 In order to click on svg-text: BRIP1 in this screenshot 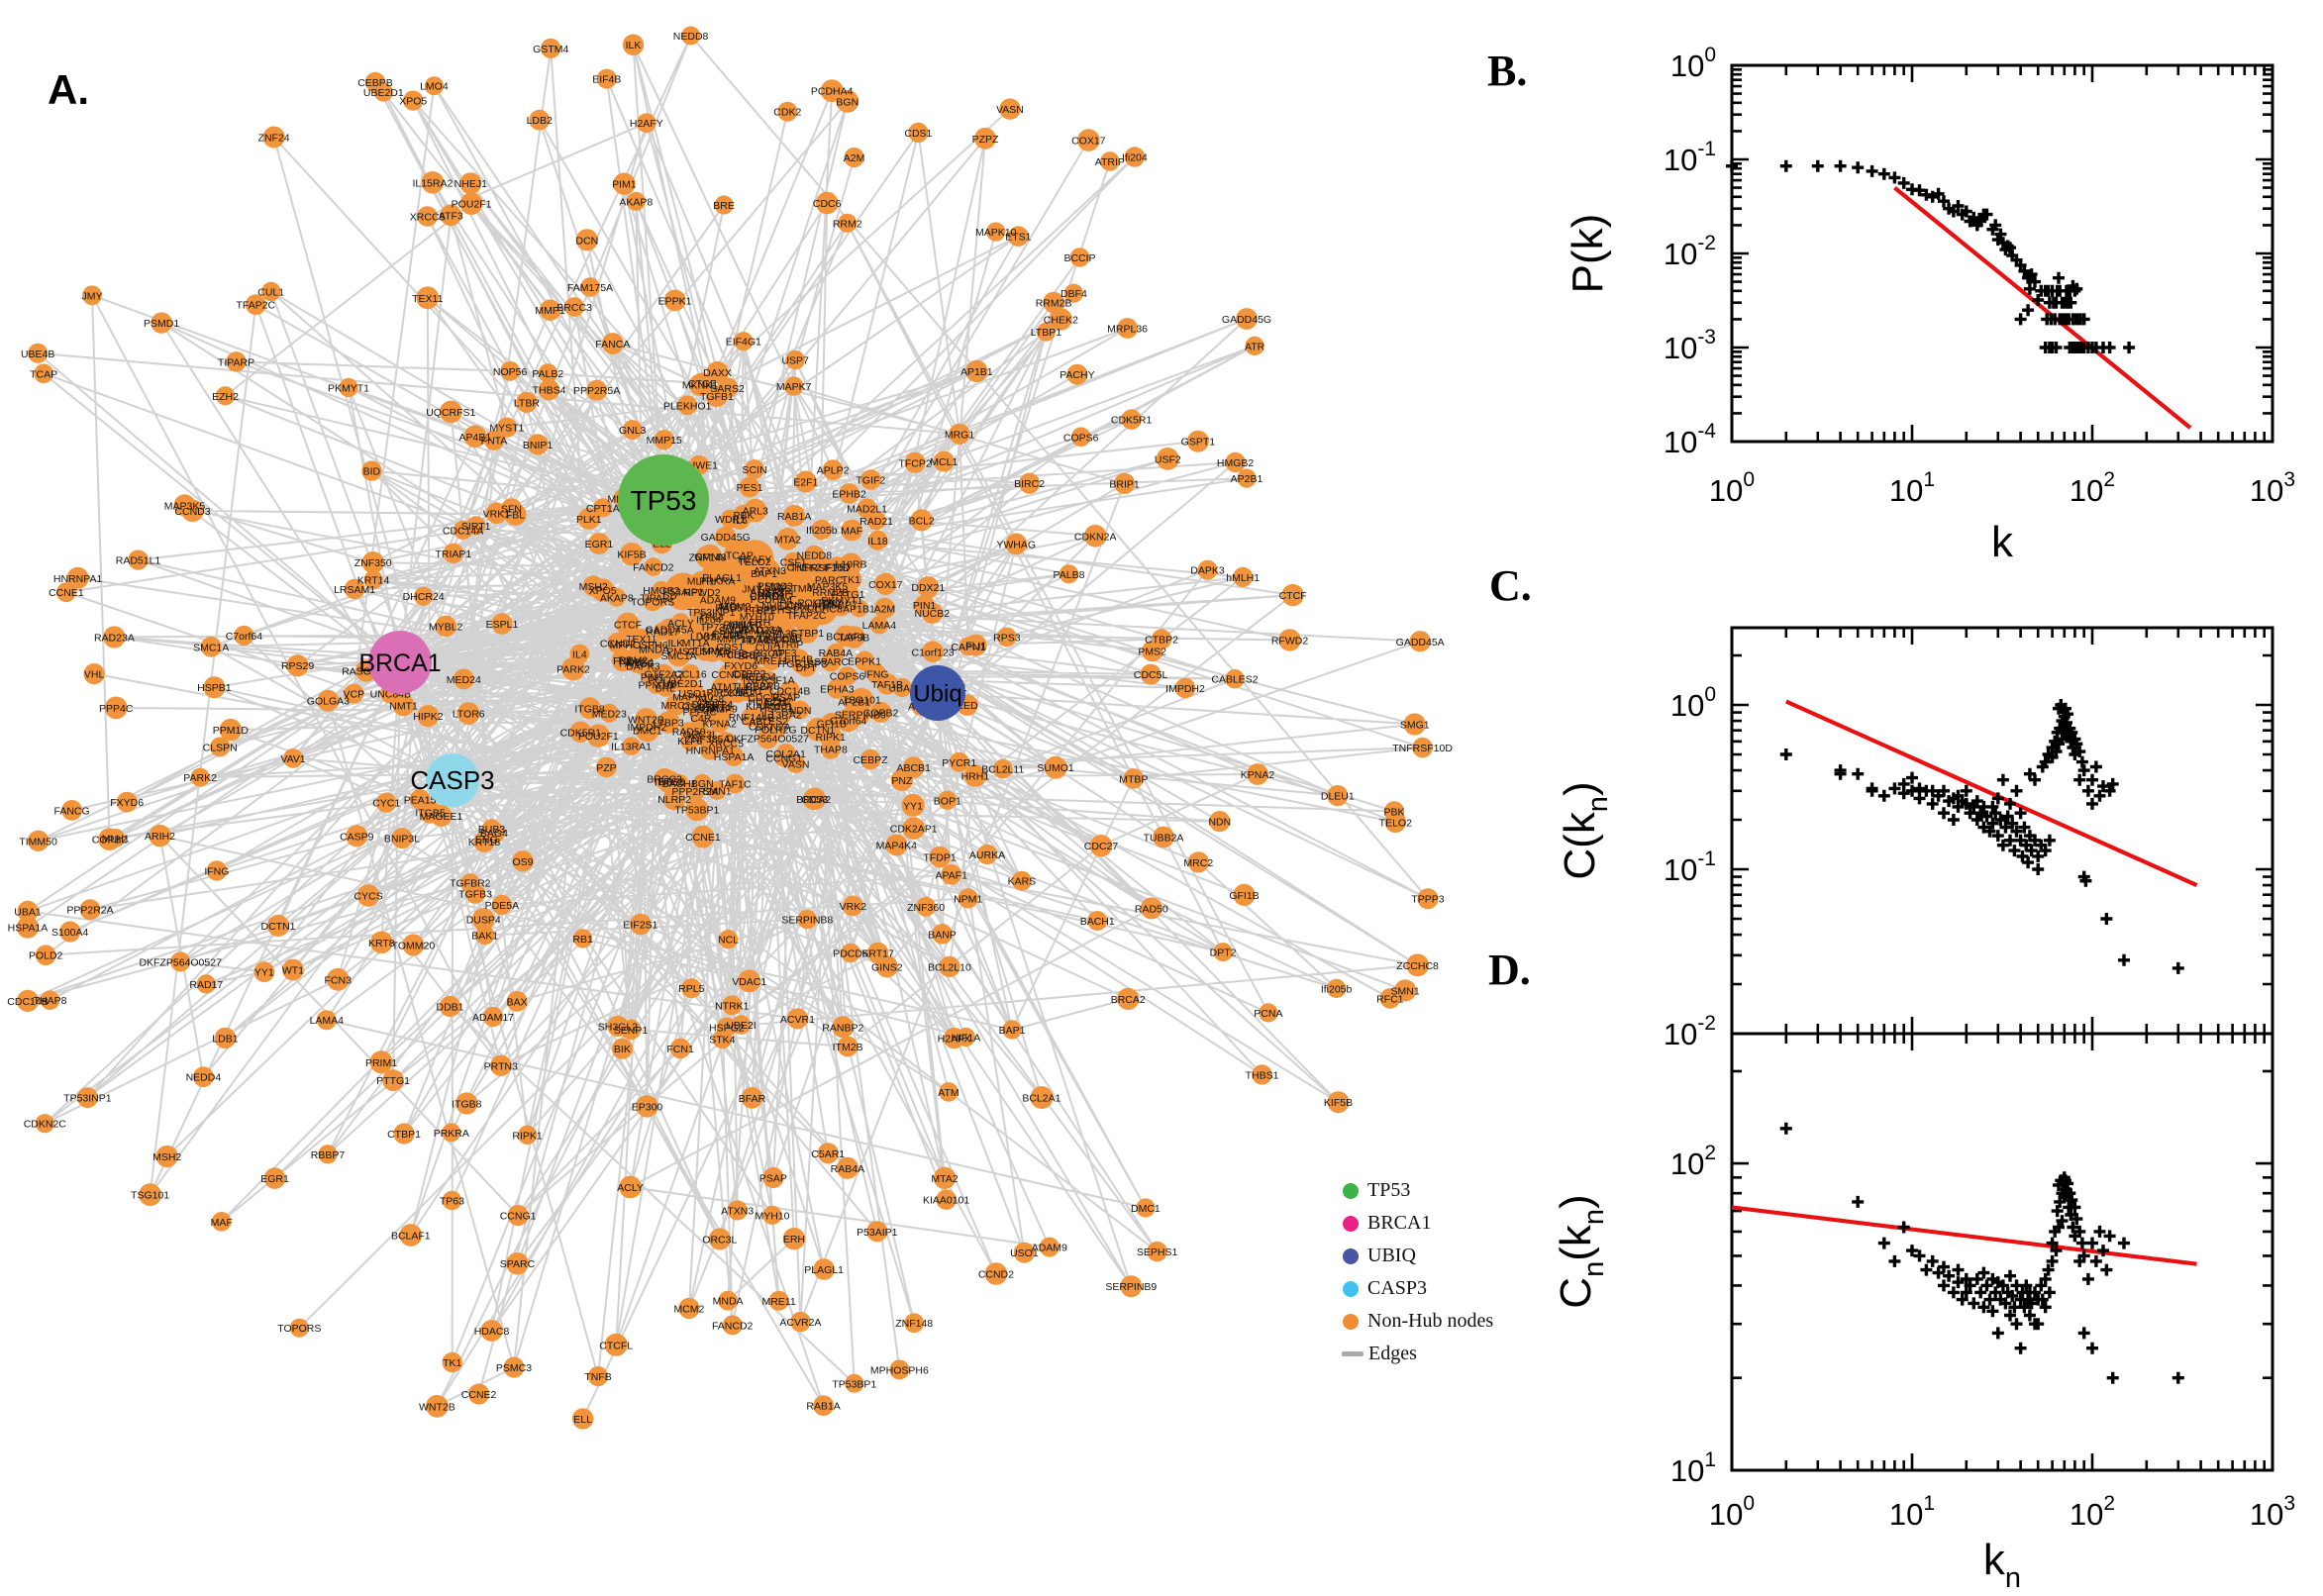, I will do `click(1124, 484)`.